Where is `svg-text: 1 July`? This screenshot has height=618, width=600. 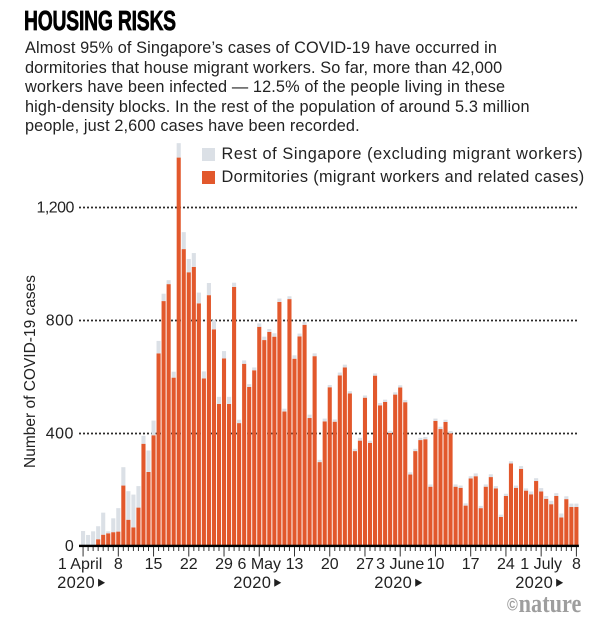 svg-text: 1 July is located at coordinates (541, 564).